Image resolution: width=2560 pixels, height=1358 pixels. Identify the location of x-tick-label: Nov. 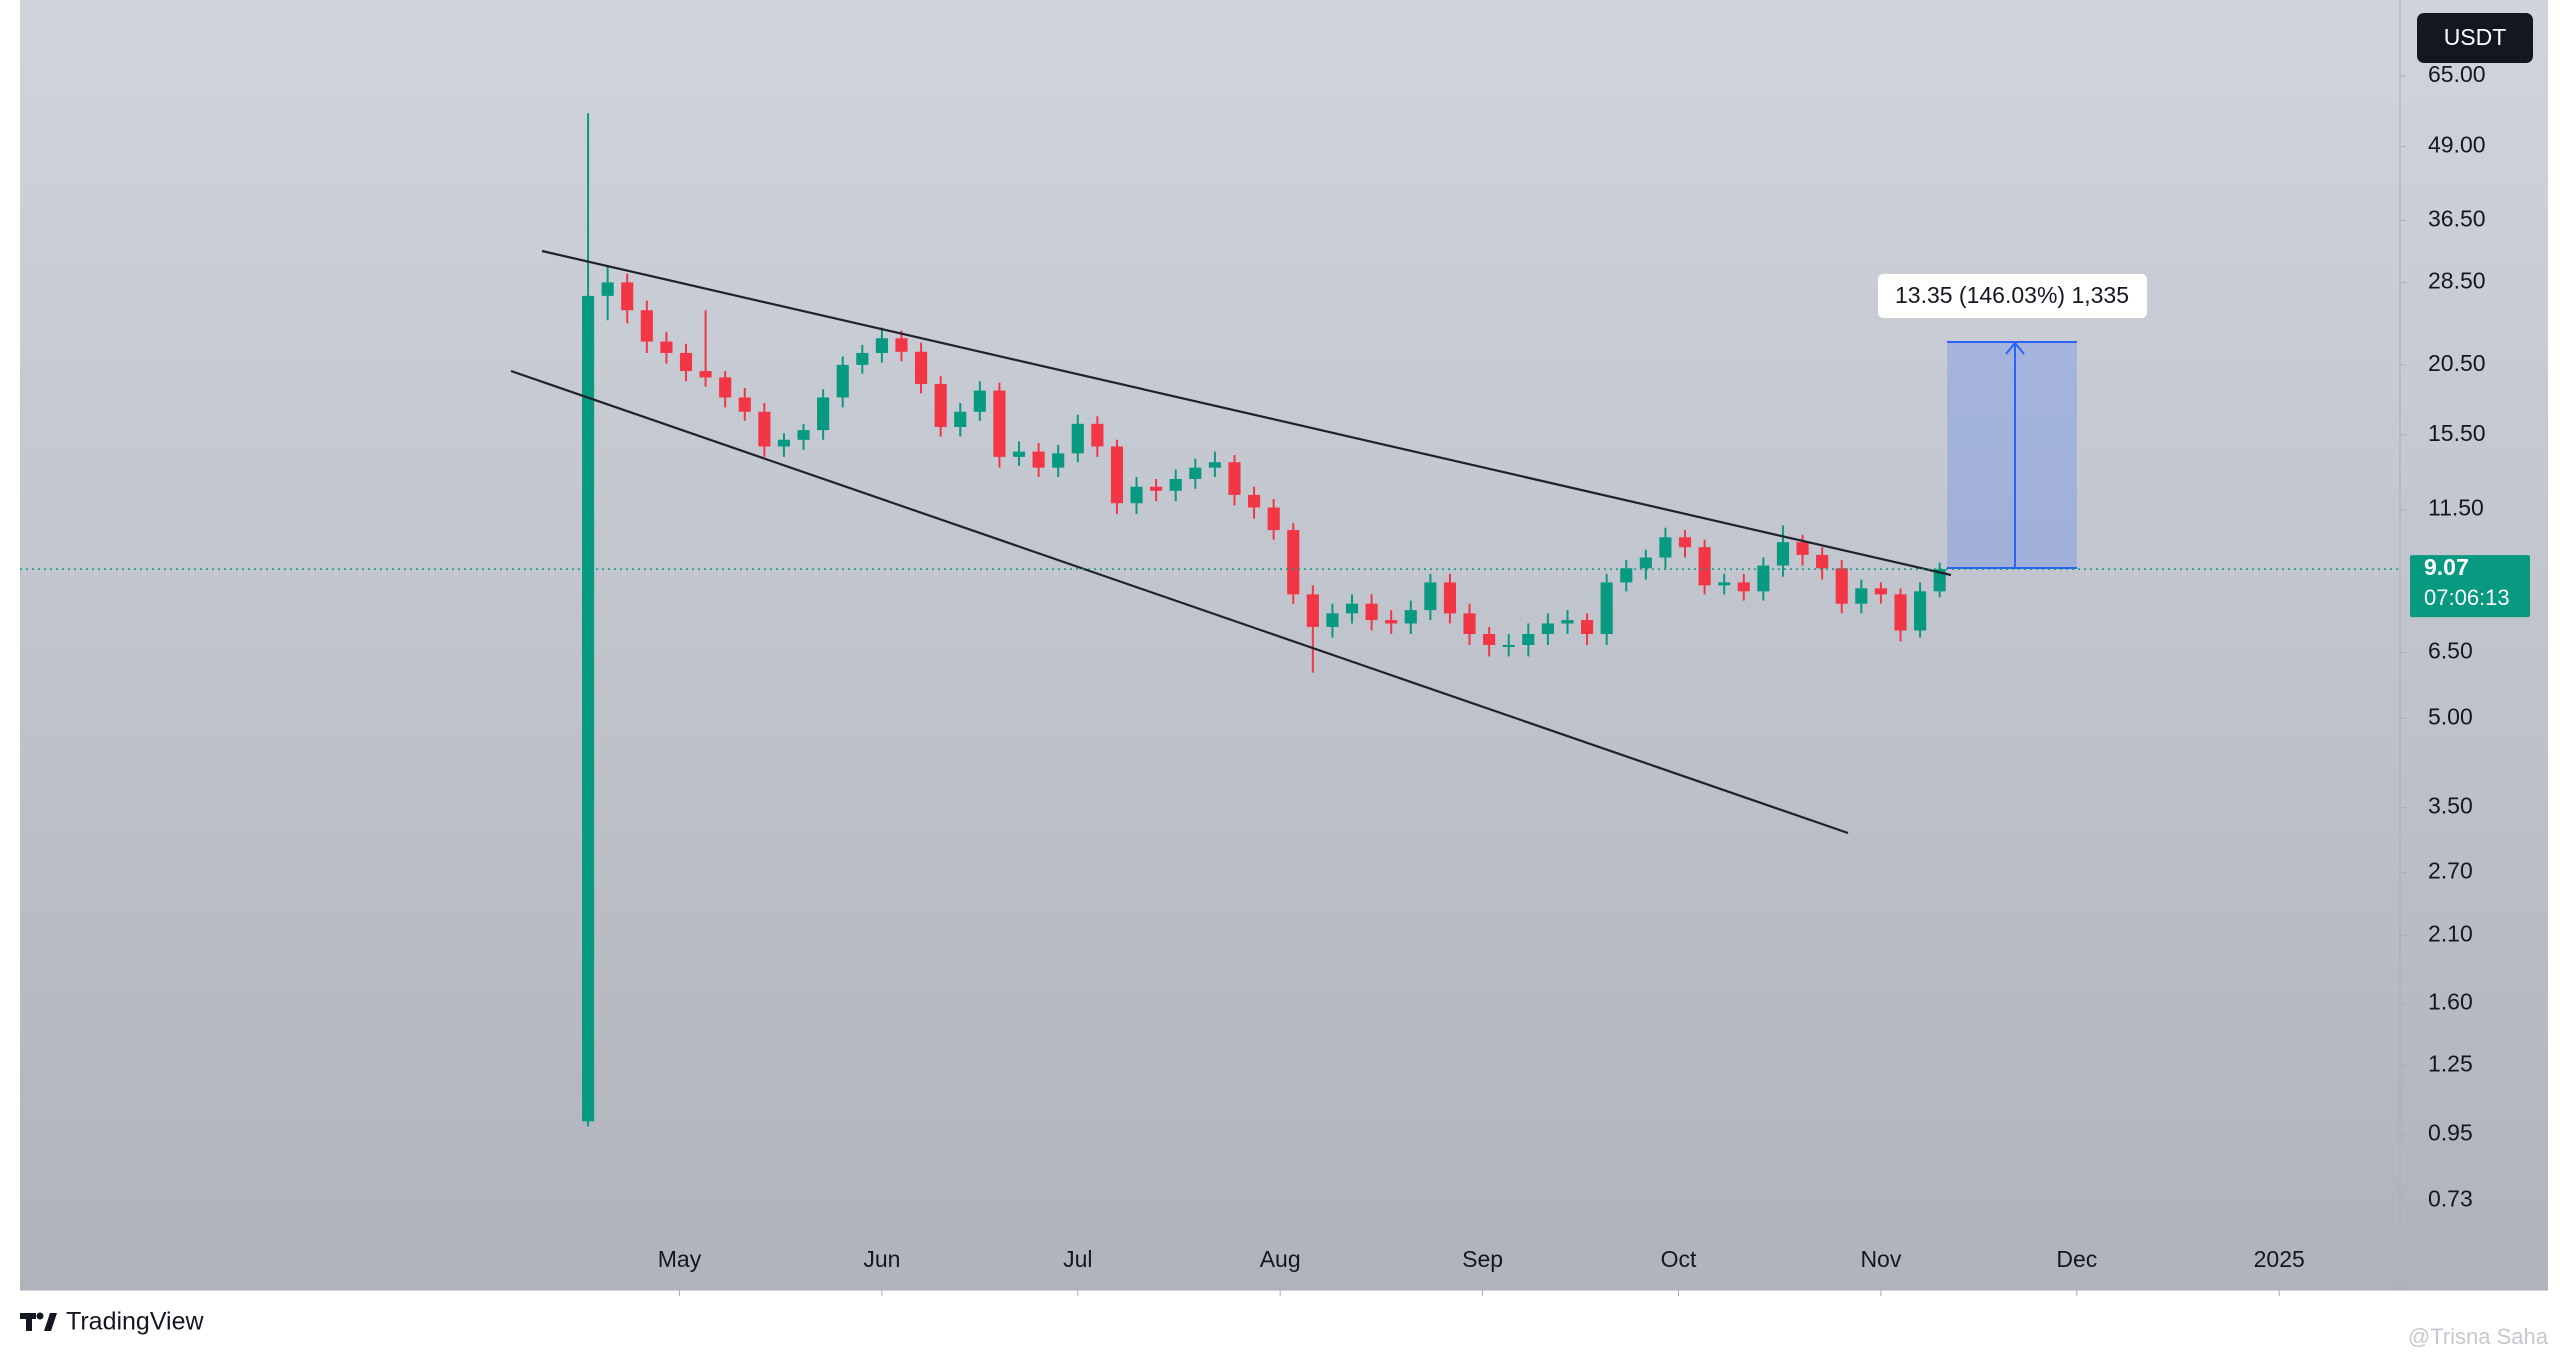
(1880, 1259).